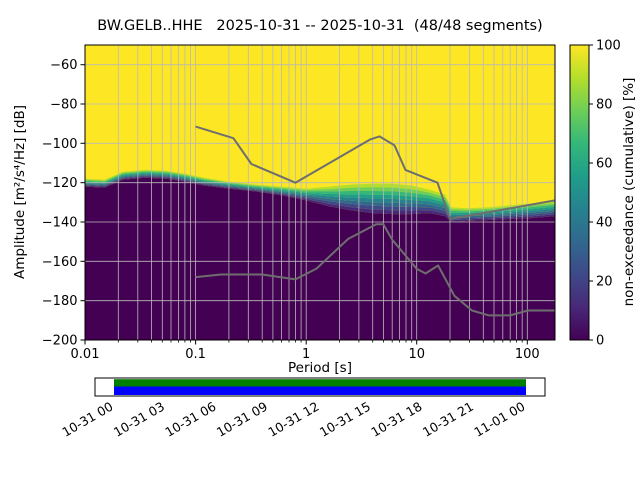  I want to click on nhnm-line, so click(375, 172).